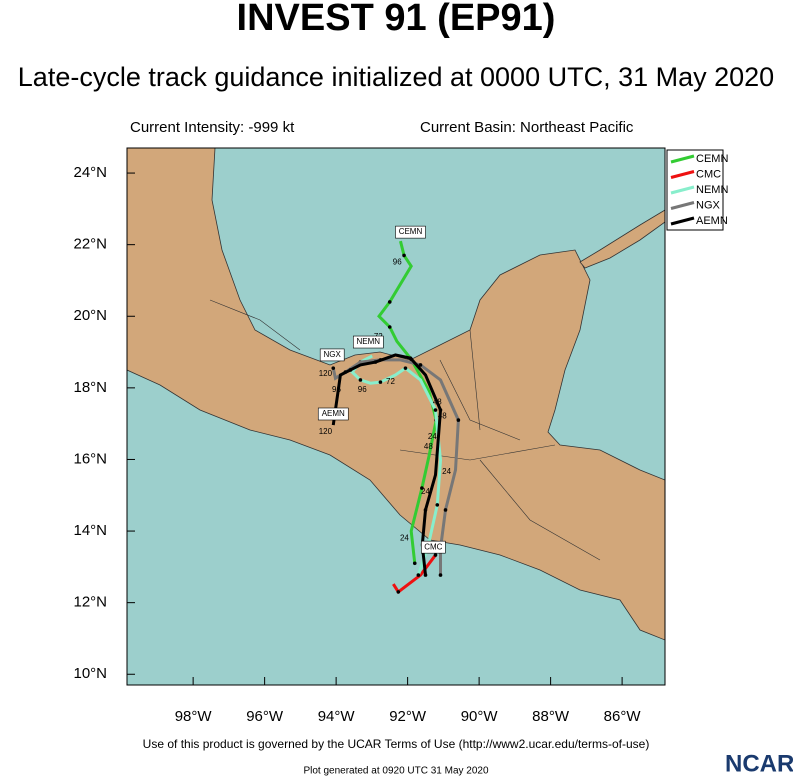 The height and width of the screenshot is (780, 793). Describe the element at coordinates (480, 716) in the screenshot. I see `x-tick-label: 90°W` at that location.